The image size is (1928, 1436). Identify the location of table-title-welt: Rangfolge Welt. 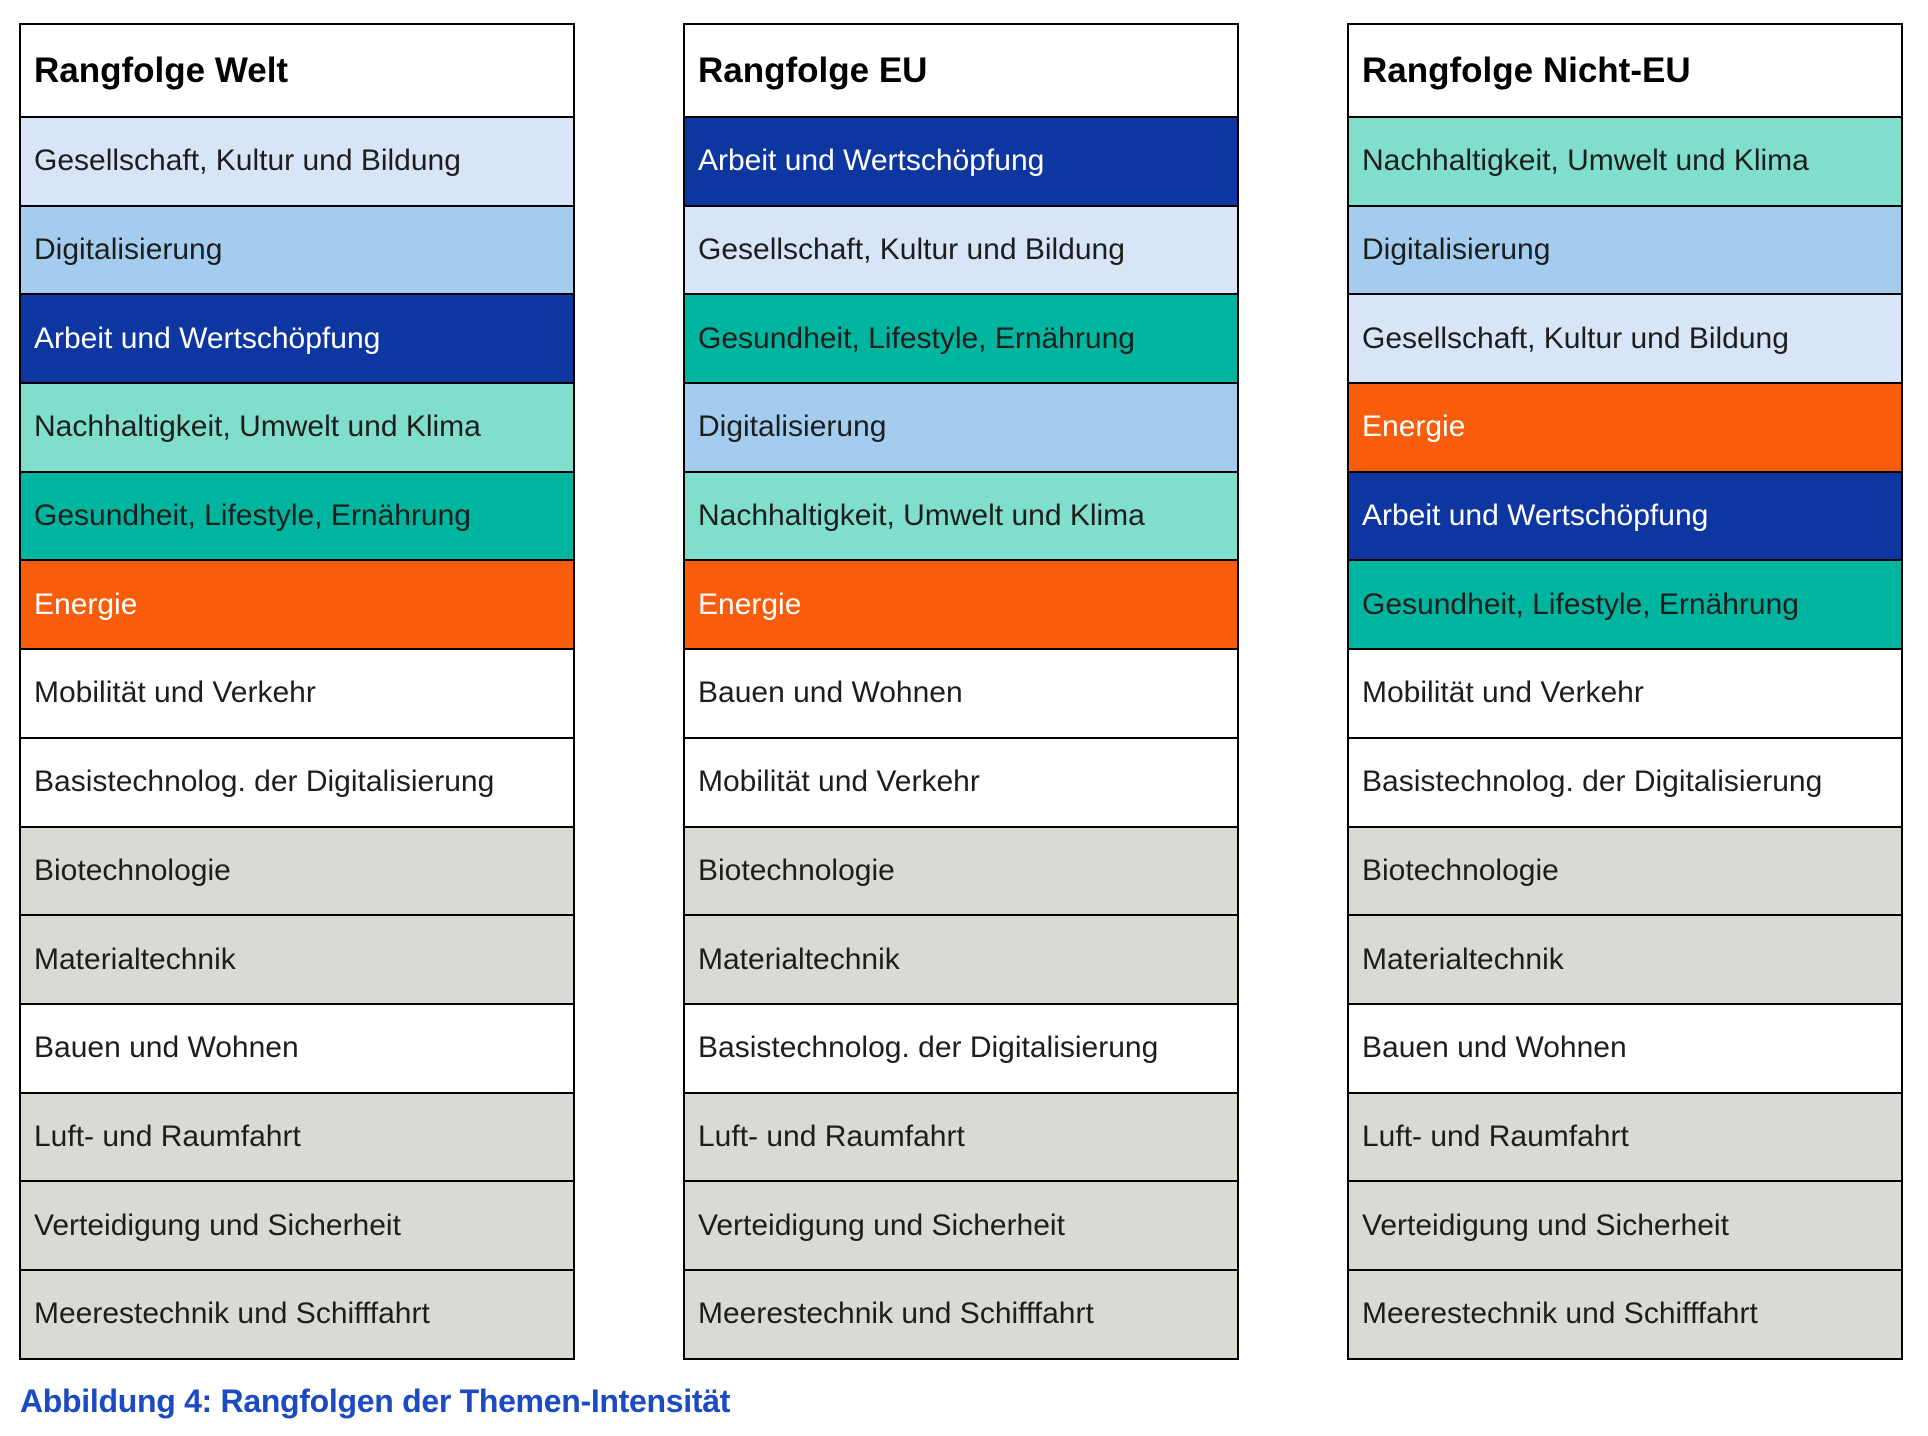
(297, 71).